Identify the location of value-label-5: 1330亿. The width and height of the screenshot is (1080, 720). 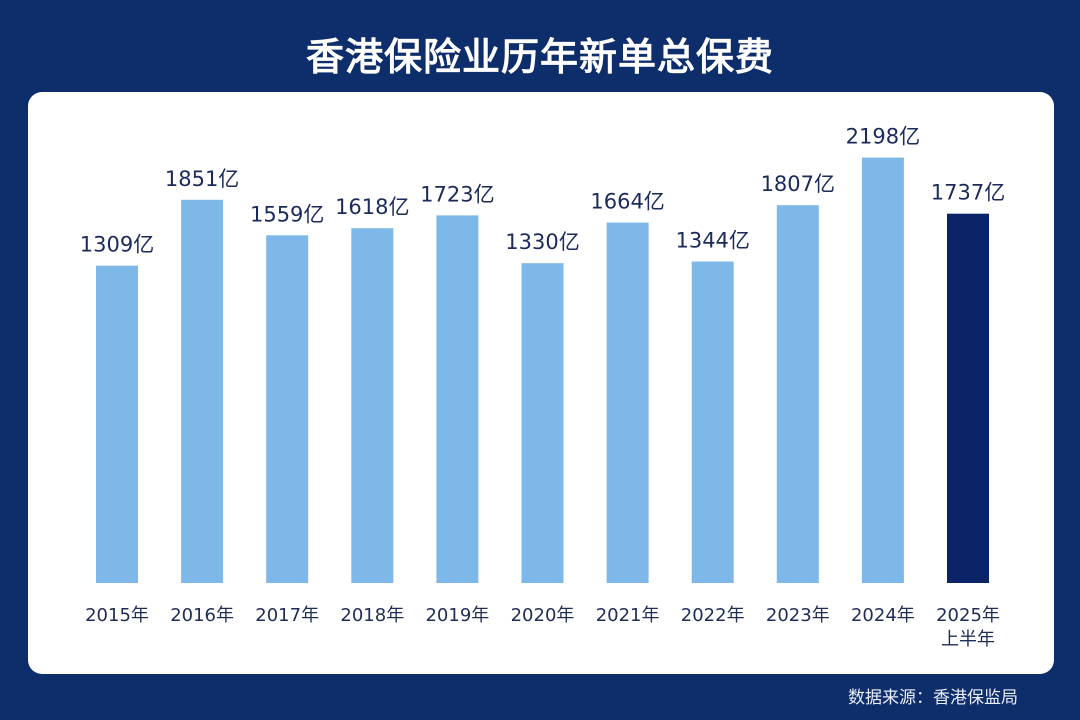
(542, 242).